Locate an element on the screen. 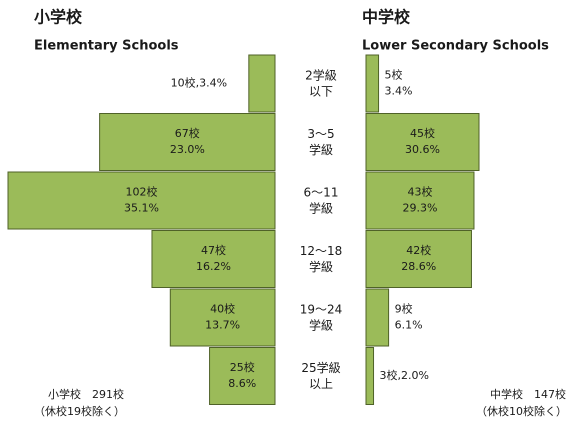 The width and height of the screenshot is (570, 423). chart-subtitle: Lower Secondary Schools is located at coordinates (455, 46).